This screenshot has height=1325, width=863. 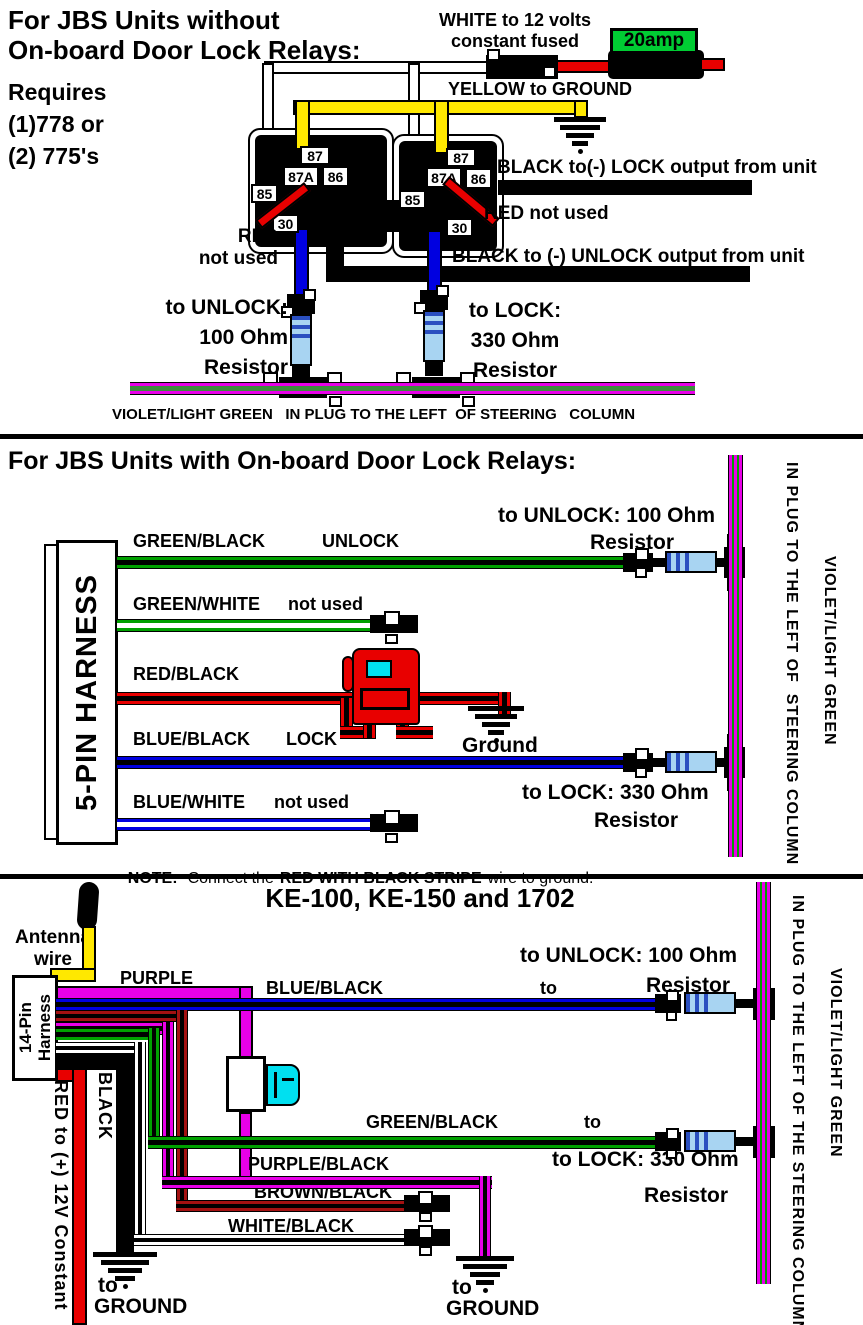 What do you see at coordinates (186, 674) in the screenshot?
I see `wire3-name: RED/BLACK` at bounding box center [186, 674].